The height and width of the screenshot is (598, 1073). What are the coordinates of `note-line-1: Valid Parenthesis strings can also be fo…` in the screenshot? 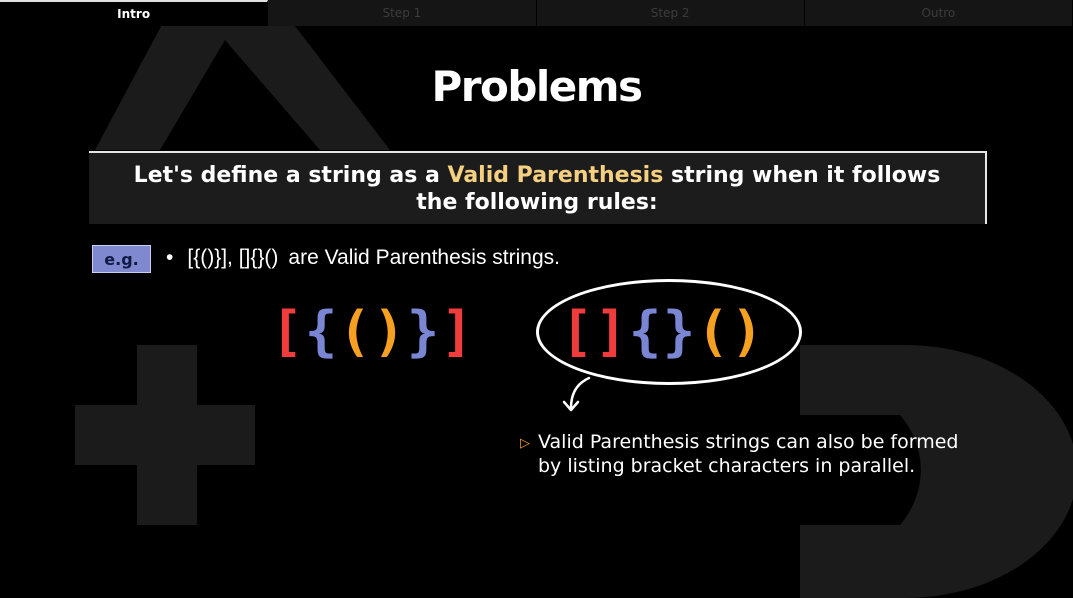 It's located at (748, 442).